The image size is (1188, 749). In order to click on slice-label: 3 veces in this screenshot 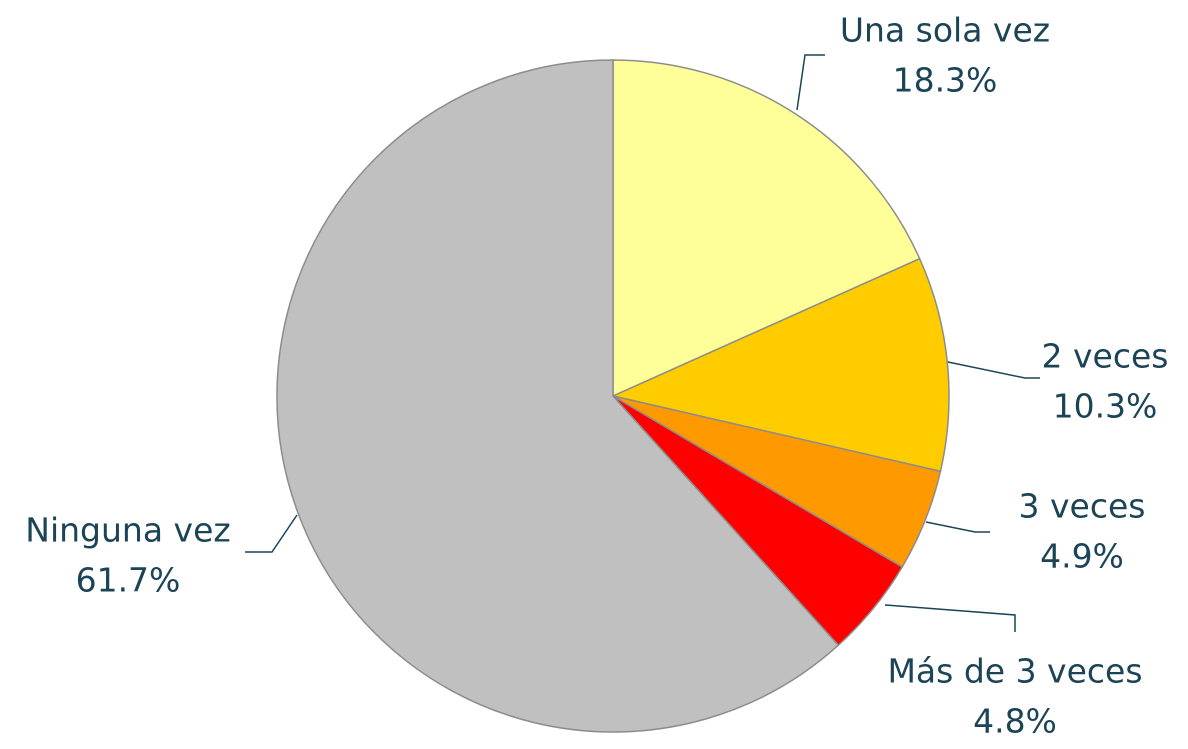, I will do `click(1082, 506)`.